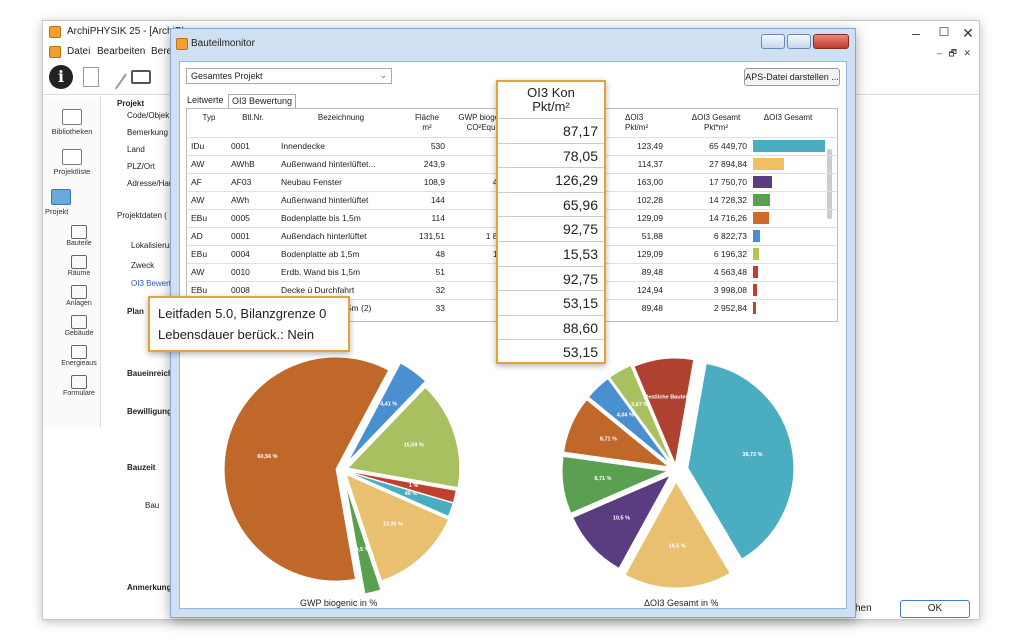 This screenshot has width=1024, height=641. Describe the element at coordinates (136, 149) in the screenshot. I see `field-land: Land` at that location.